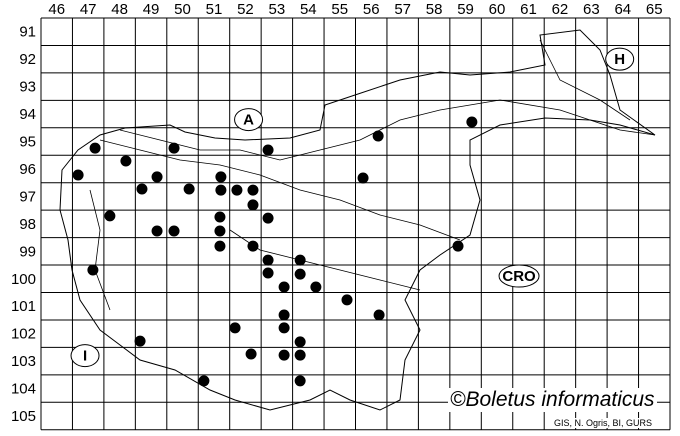 The width and height of the screenshot is (680, 436). What do you see at coordinates (371, 9) in the screenshot?
I see `column-label: 56` at bounding box center [371, 9].